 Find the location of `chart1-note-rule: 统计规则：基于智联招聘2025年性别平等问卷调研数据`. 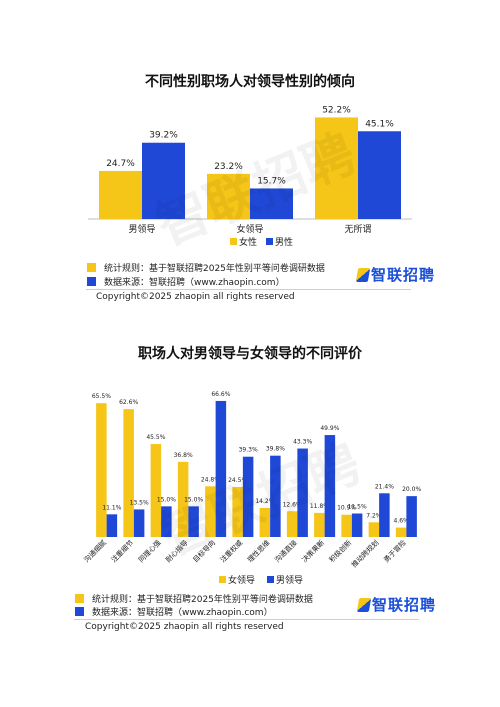

chart1-note-rule: 统计规则：基于智联招聘2025年性别平等问卷调研数据 is located at coordinates (206, 267).